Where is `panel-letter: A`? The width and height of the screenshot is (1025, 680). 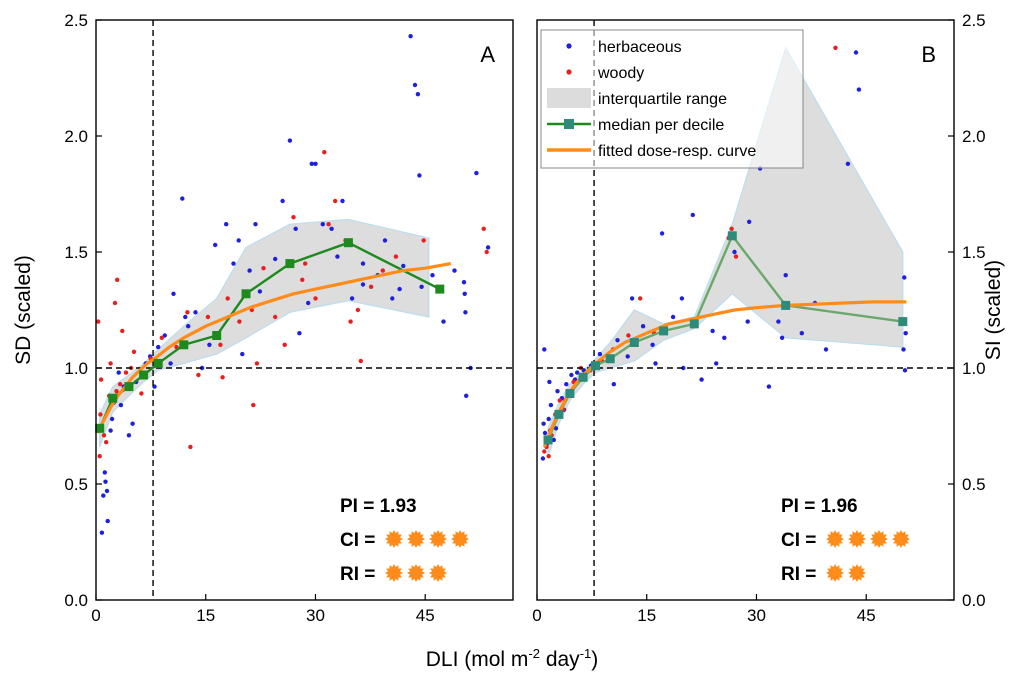
panel-letter: A is located at coordinates (487, 54).